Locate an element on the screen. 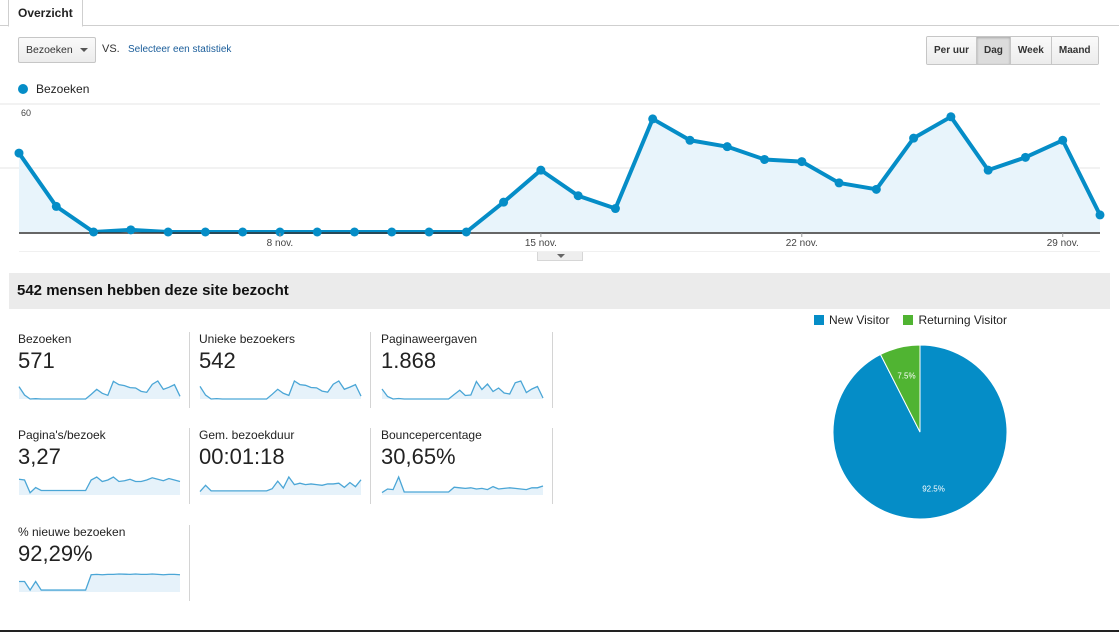 The height and width of the screenshot is (632, 1119). metric-label: Pagina's/bezoek is located at coordinates (62, 435).